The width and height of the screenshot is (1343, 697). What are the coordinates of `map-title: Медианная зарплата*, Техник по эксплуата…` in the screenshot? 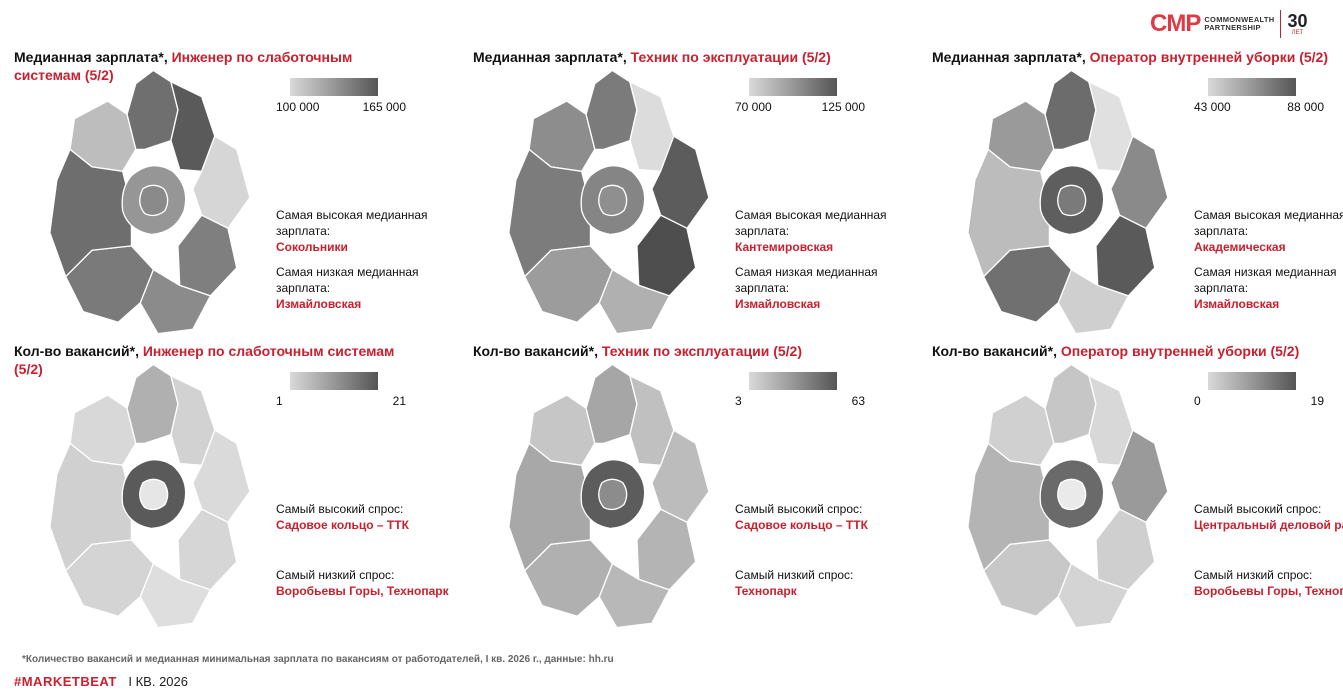 It's located at (673, 57).